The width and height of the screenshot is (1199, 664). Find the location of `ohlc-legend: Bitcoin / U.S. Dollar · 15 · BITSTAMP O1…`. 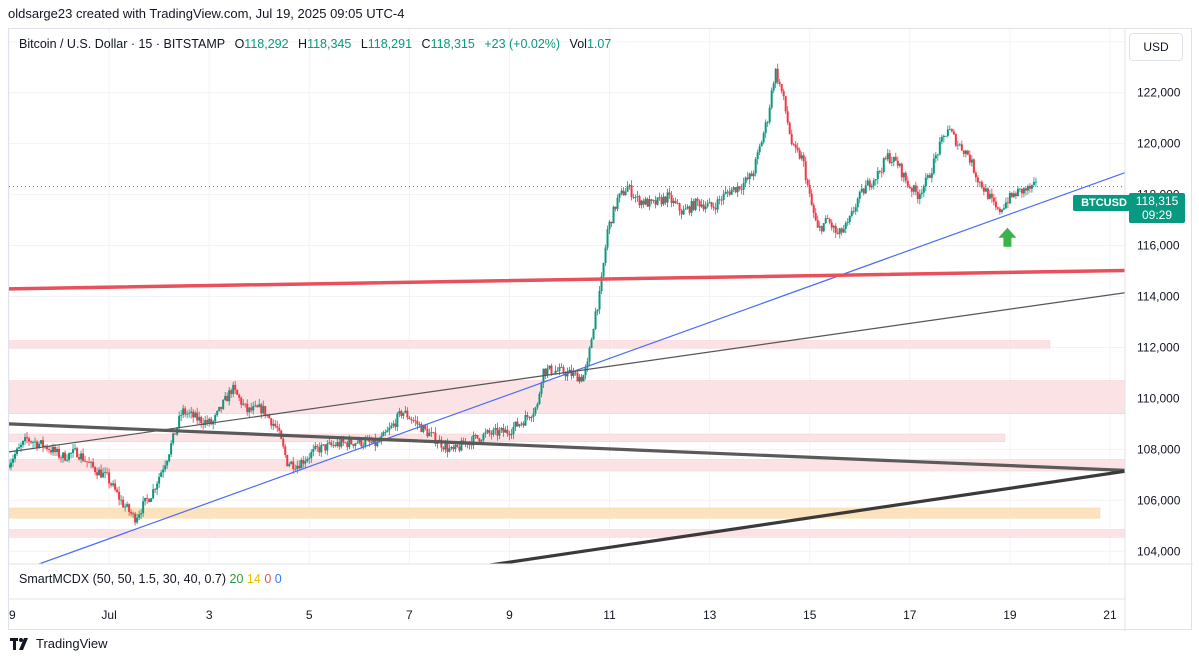

ohlc-legend: Bitcoin / U.S. Dollar · 15 · BITSTAMP O1… is located at coordinates (318, 44).